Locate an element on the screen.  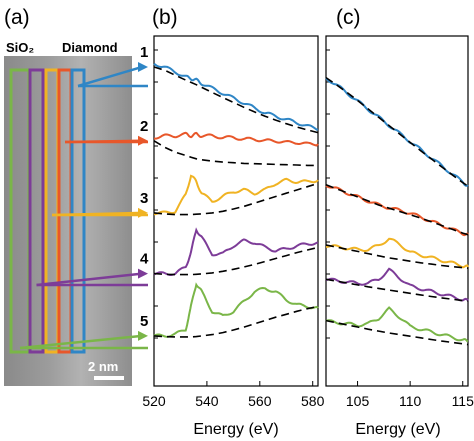
trace-number-2: 2 is located at coordinates (144, 126).